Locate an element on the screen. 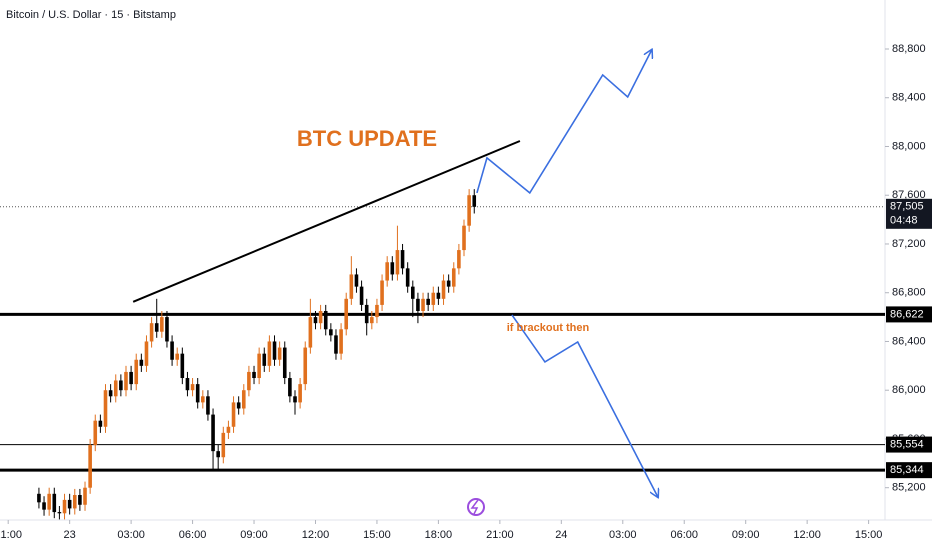  x-tick-label: 23 is located at coordinates (70, 535).